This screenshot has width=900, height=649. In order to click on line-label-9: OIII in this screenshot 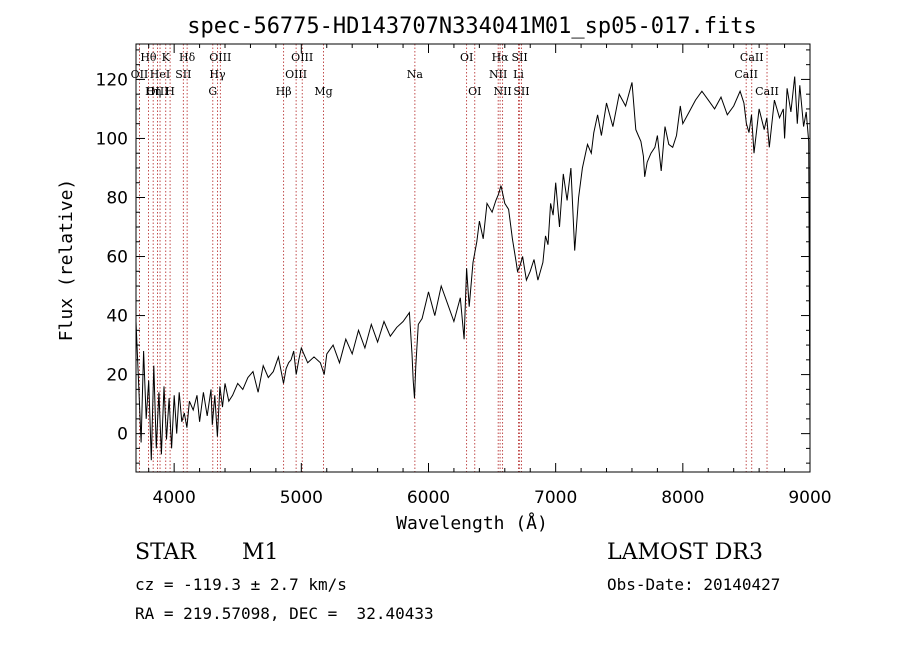, I will do `click(220, 57)`.